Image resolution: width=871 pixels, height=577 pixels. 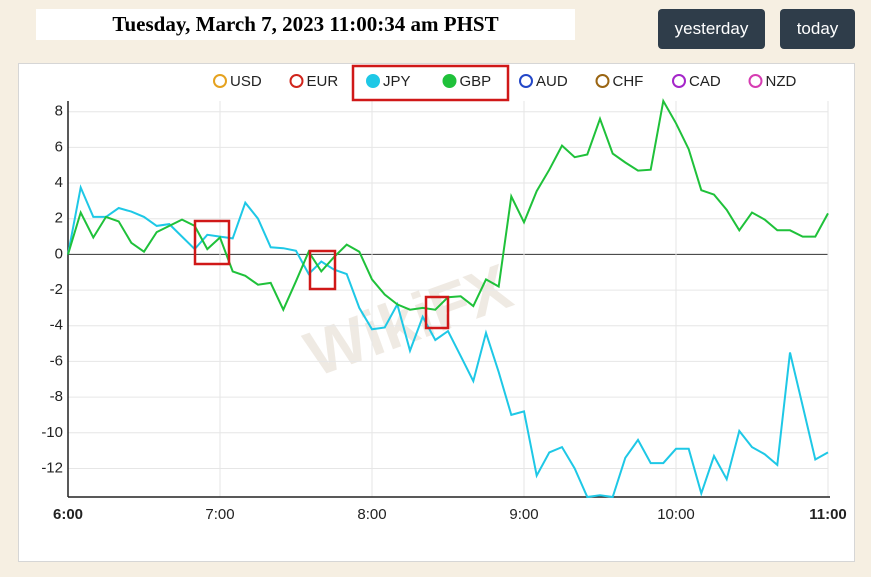 What do you see at coordinates (59, 218) in the screenshot?
I see `y-tick-label: 2` at bounding box center [59, 218].